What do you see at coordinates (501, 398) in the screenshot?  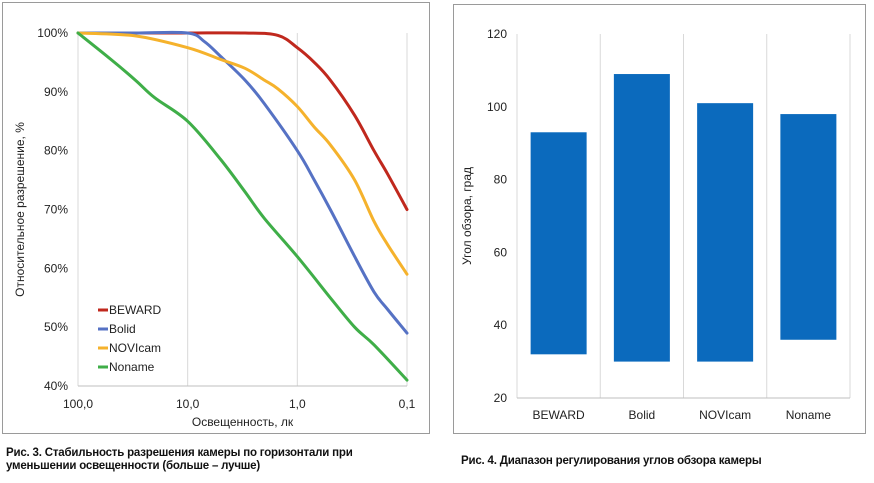 I see `y-tick-label: 20` at bounding box center [501, 398].